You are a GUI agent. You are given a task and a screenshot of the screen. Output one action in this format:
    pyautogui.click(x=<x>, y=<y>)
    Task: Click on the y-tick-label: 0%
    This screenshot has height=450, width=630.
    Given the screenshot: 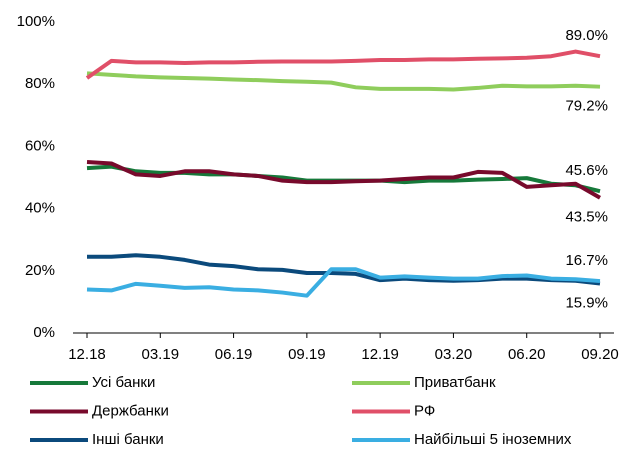 What is the action you would take?
    pyautogui.click(x=44, y=332)
    